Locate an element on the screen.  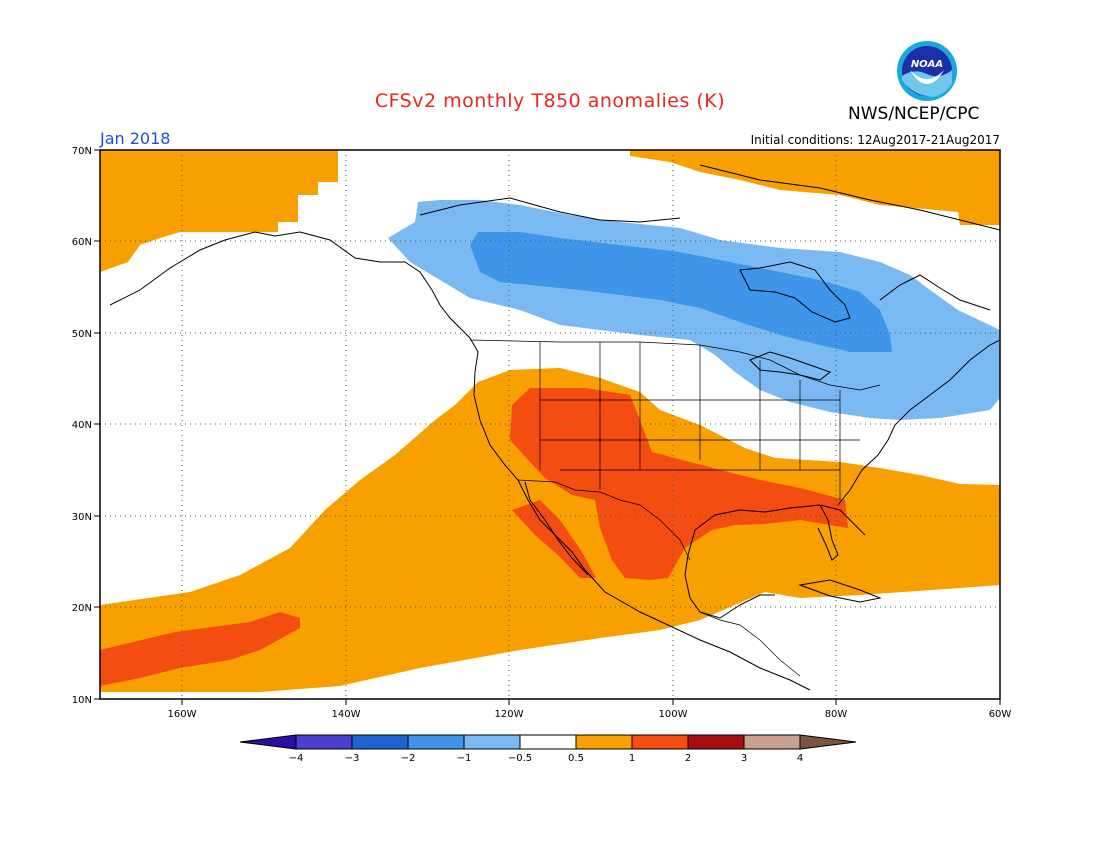
noaa-logo-icon: NOAA is located at coordinates (927, 71).